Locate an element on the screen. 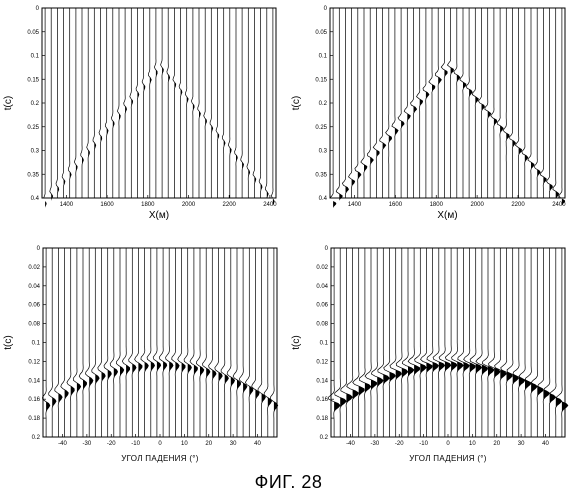 This screenshot has width=577, height=500. figure-caption: ФИГ. 28 is located at coordinates (288, 482).